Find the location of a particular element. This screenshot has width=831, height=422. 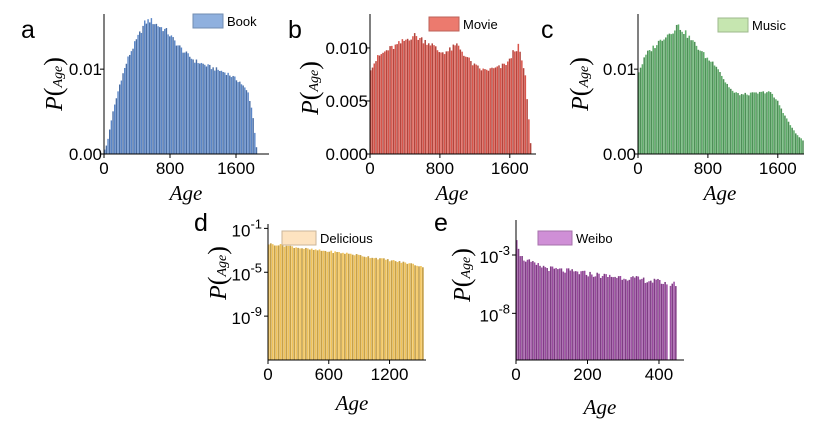

y-tick-label: 0.01 is located at coordinates (85, 69).